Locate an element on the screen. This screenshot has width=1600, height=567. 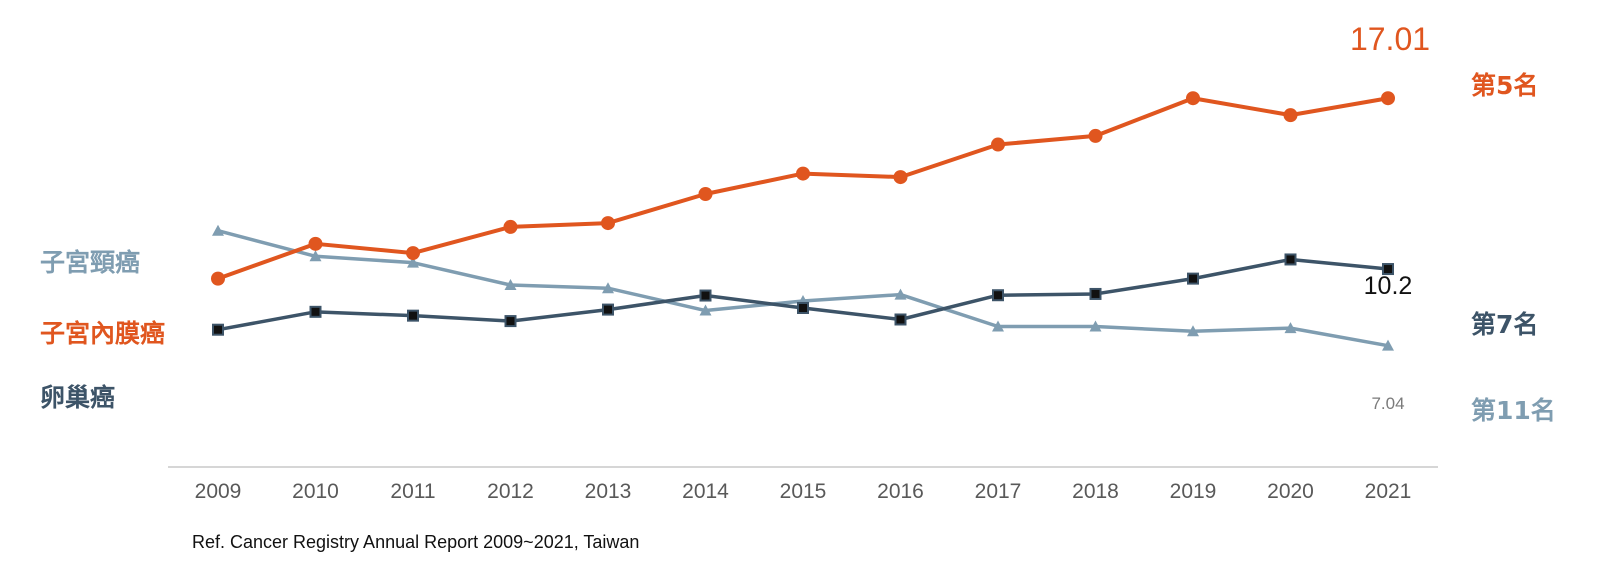
end-value-endometrial: 17.01 is located at coordinates (1390, 39).